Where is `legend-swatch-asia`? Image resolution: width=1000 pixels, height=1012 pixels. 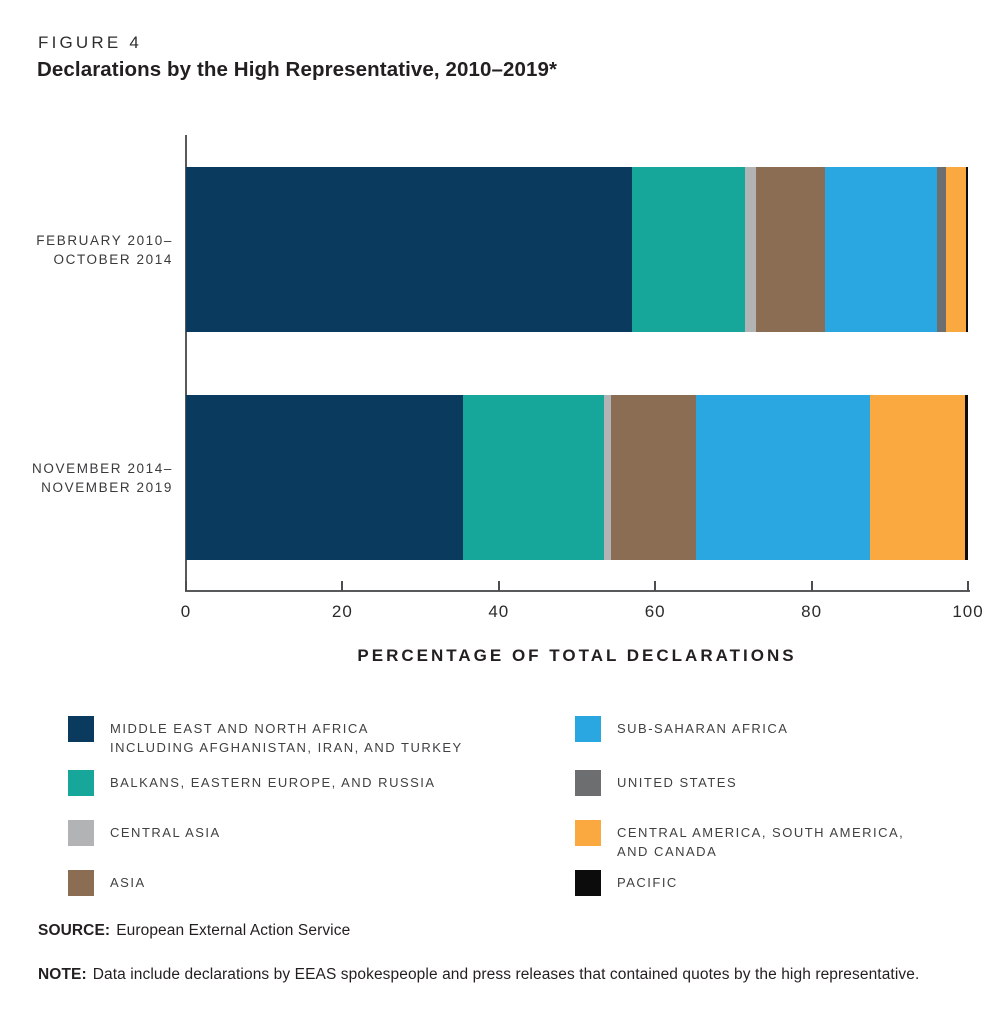
legend-swatch-asia is located at coordinates (81, 883).